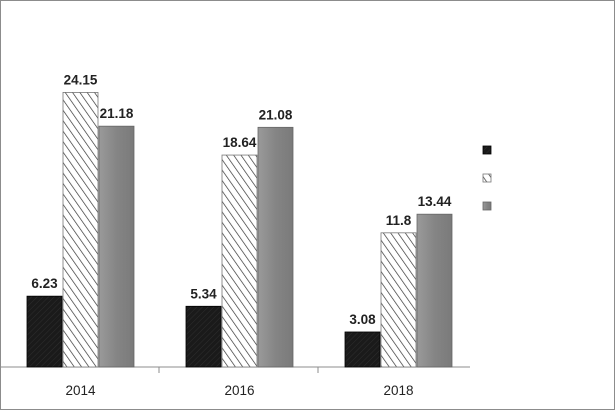 The width and height of the screenshot is (615, 410). I want to click on data-label-2016-series-3: 21.08, so click(276, 114).